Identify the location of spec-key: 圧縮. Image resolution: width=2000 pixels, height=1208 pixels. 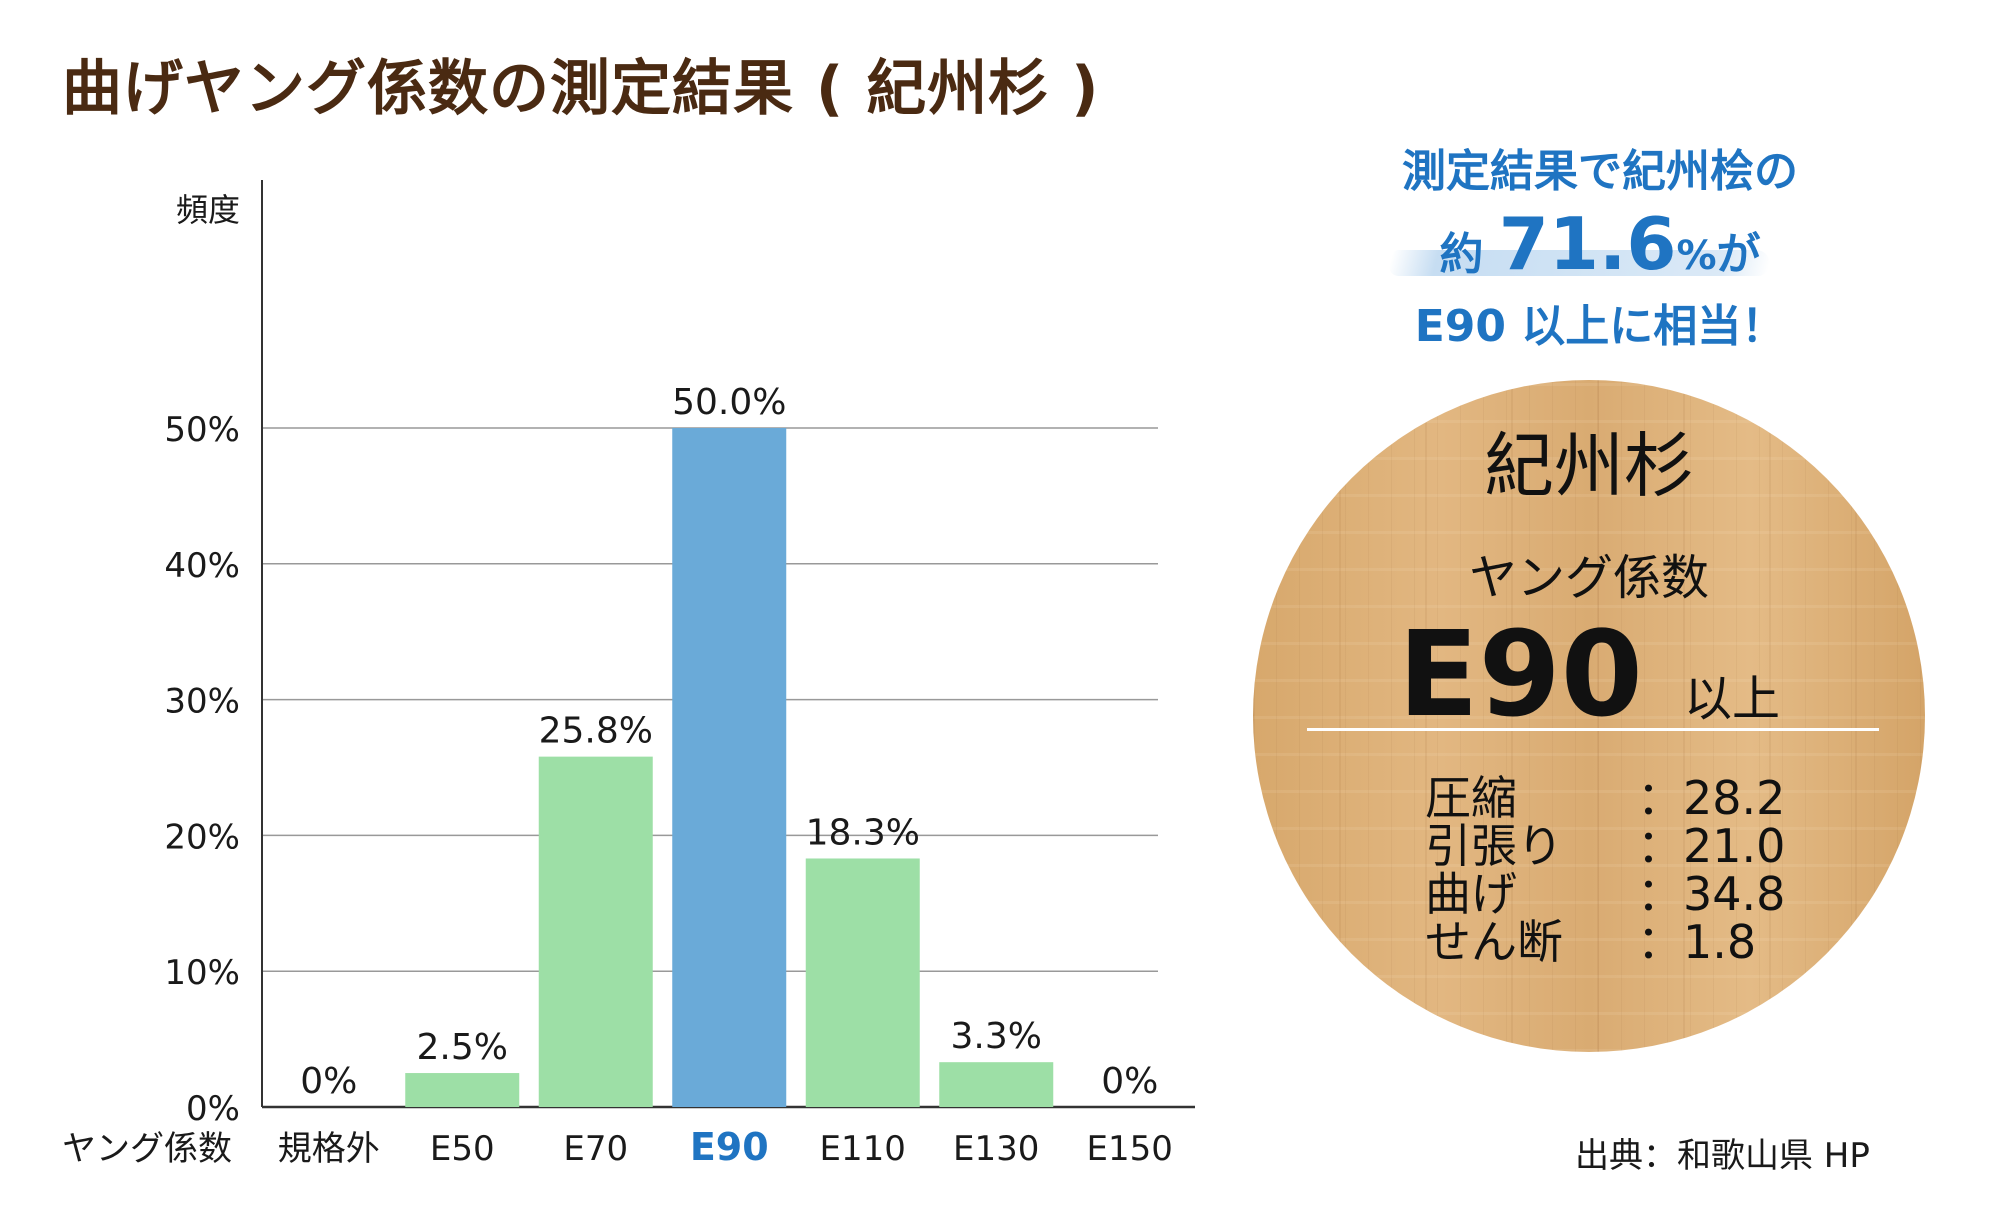
(1471, 798).